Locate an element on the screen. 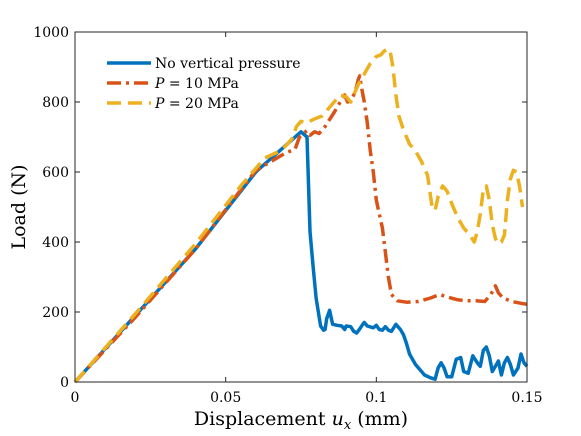  legend-text: = 20 MPa is located at coordinates (201, 104).